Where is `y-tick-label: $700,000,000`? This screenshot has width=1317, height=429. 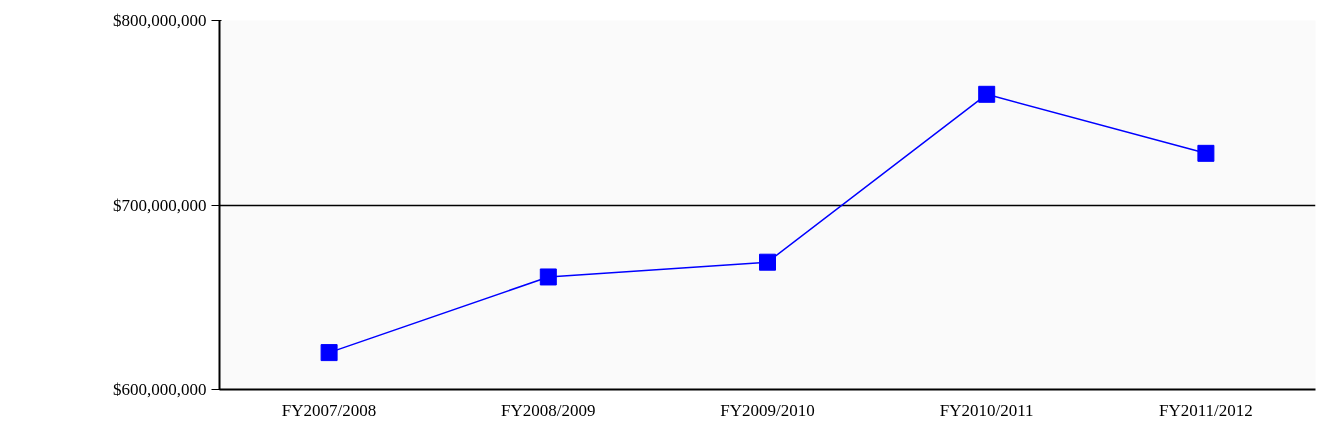
y-tick-label: $700,000,000 is located at coordinates (160, 205).